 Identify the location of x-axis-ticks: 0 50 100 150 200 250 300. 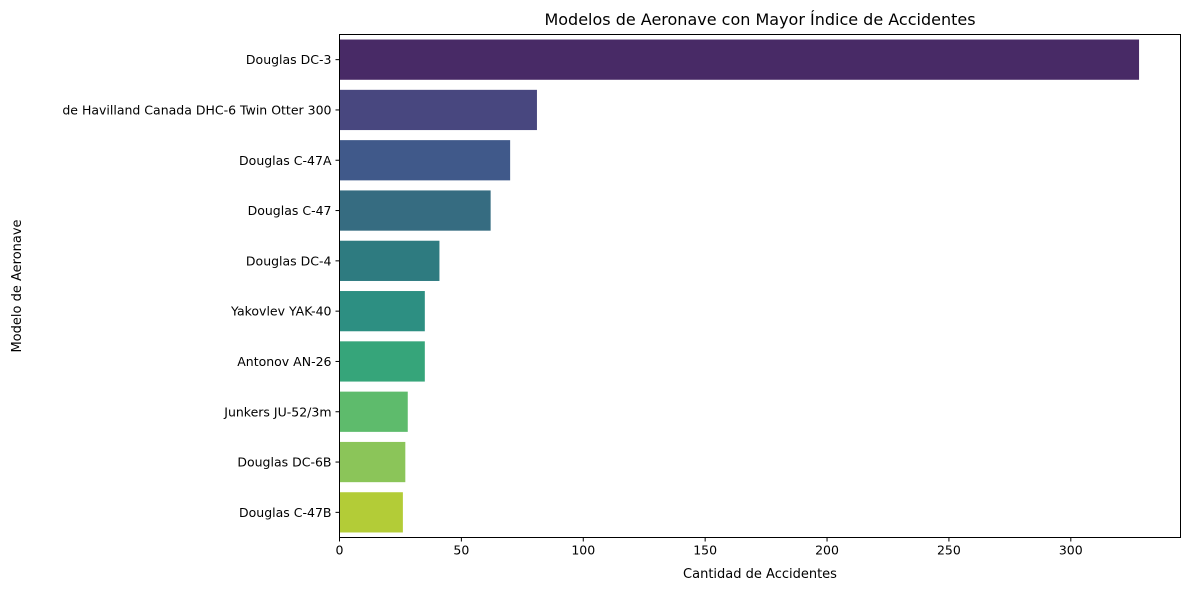
(709, 547).